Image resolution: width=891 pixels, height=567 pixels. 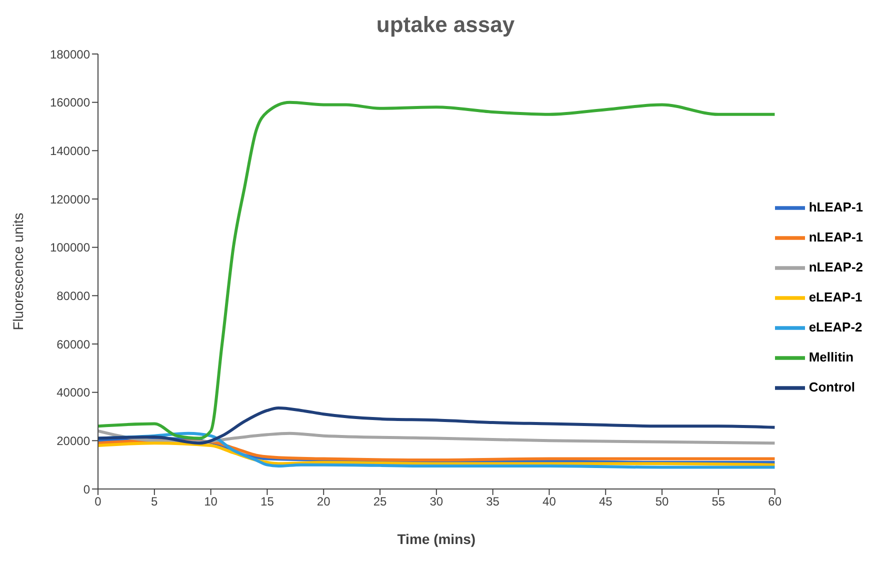 What do you see at coordinates (775, 501) in the screenshot?
I see `x-tick-label: 60` at bounding box center [775, 501].